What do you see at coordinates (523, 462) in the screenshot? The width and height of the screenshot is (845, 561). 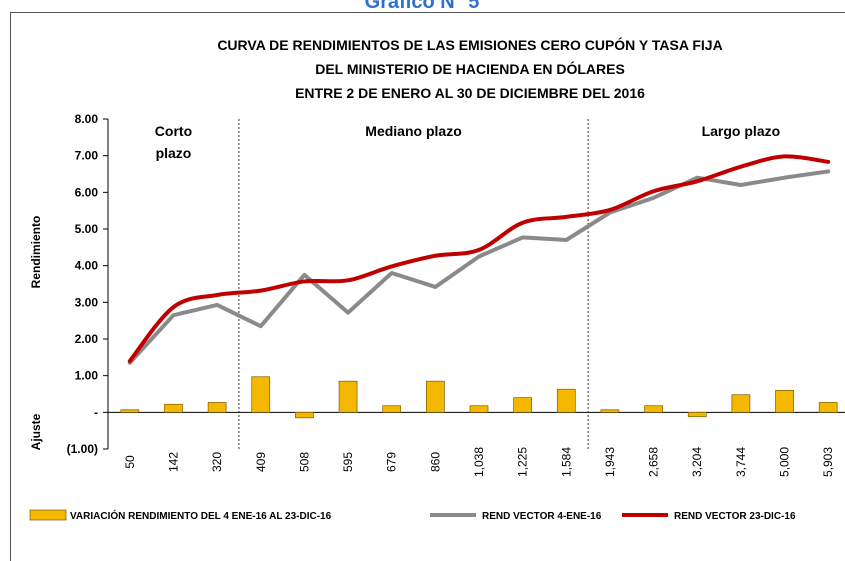 I see `x-tick-label: 1,225` at bounding box center [523, 462].